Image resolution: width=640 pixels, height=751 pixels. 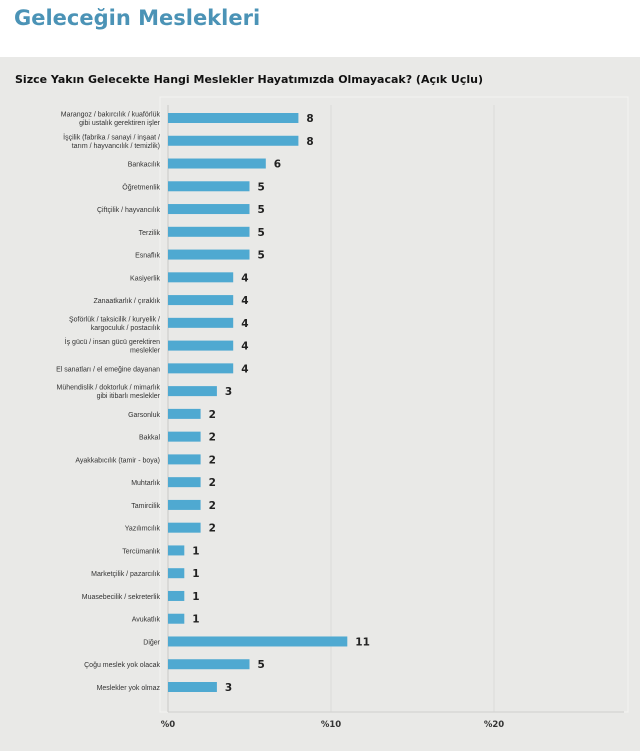 What do you see at coordinates (168, 725) in the screenshot?
I see `x-tick-label: %0` at bounding box center [168, 725].